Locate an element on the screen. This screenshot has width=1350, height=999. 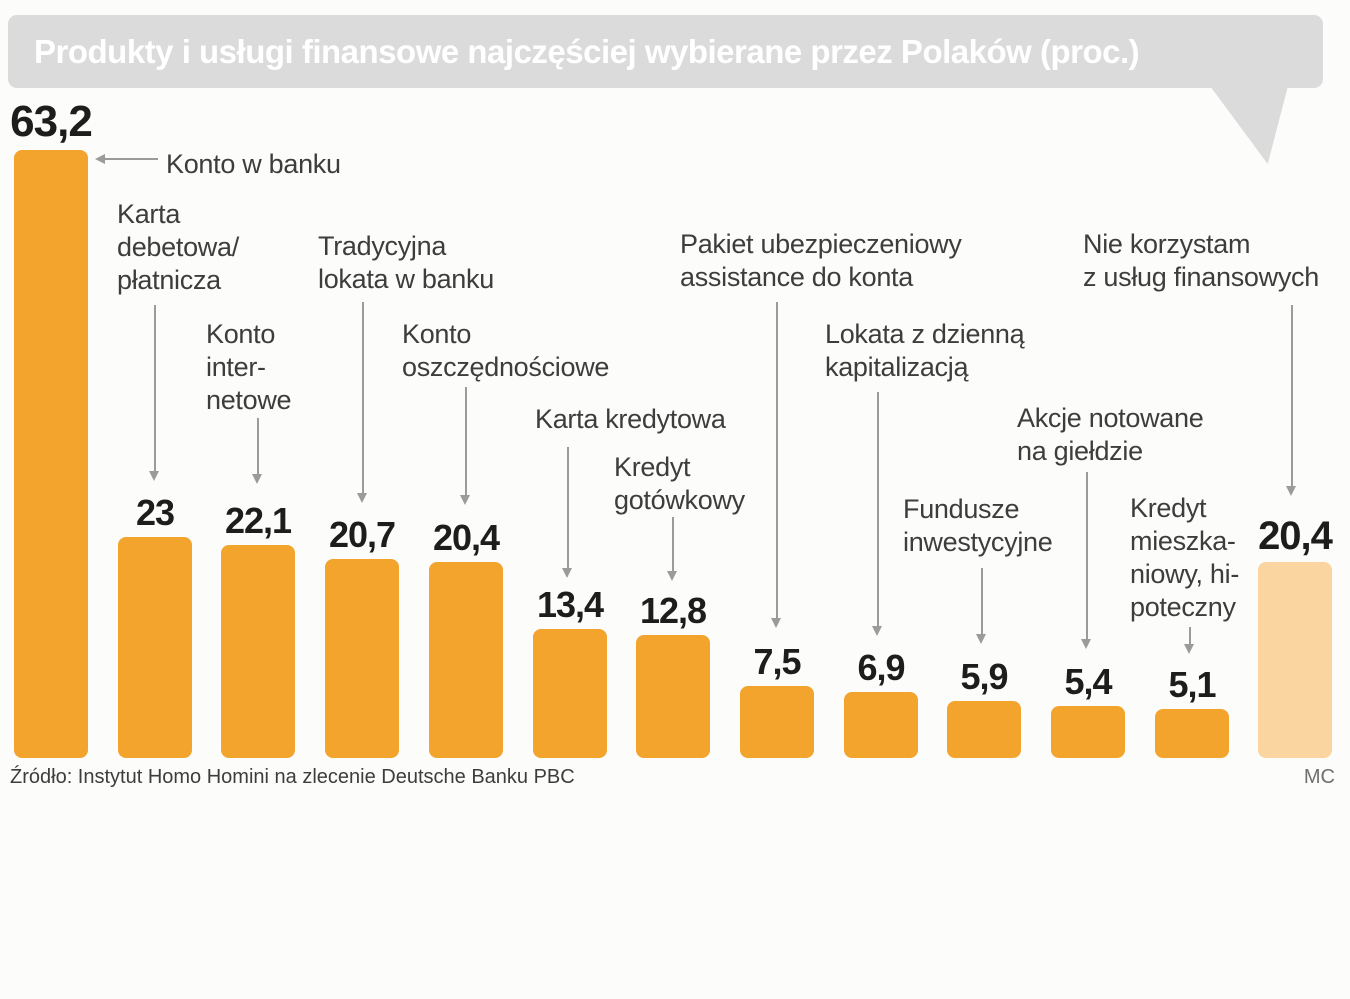
category-label-line: niowy, hi- is located at coordinates (1185, 574).